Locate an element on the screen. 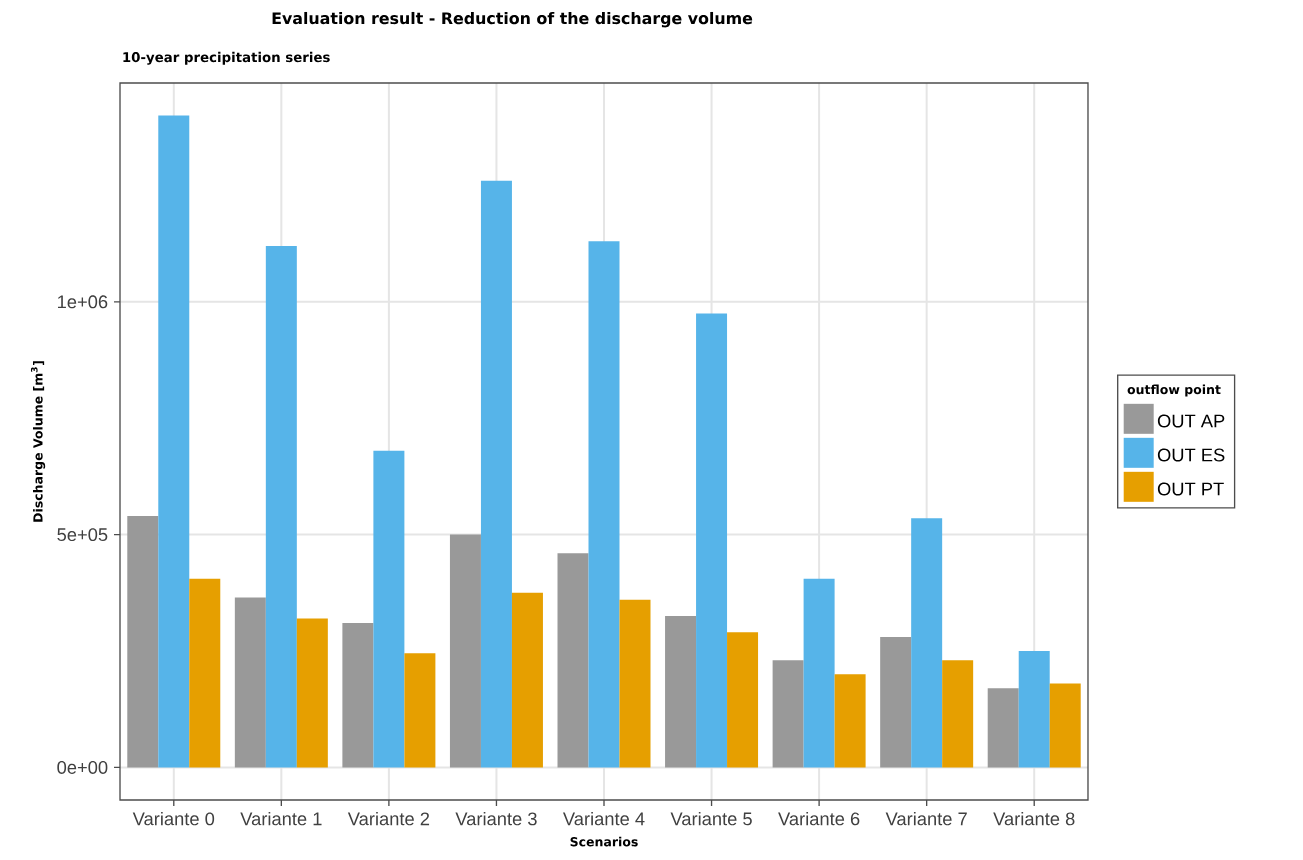 The height and width of the screenshot is (860, 1303). x-tick-label: Variante 6 is located at coordinates (819, 818).